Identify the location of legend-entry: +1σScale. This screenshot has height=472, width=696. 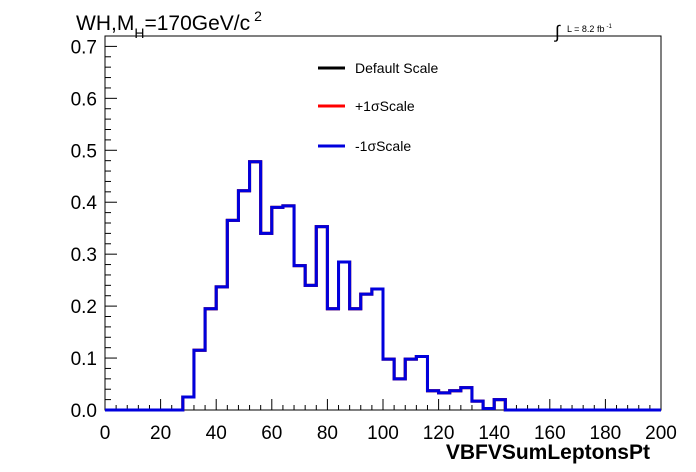
(366, 106).